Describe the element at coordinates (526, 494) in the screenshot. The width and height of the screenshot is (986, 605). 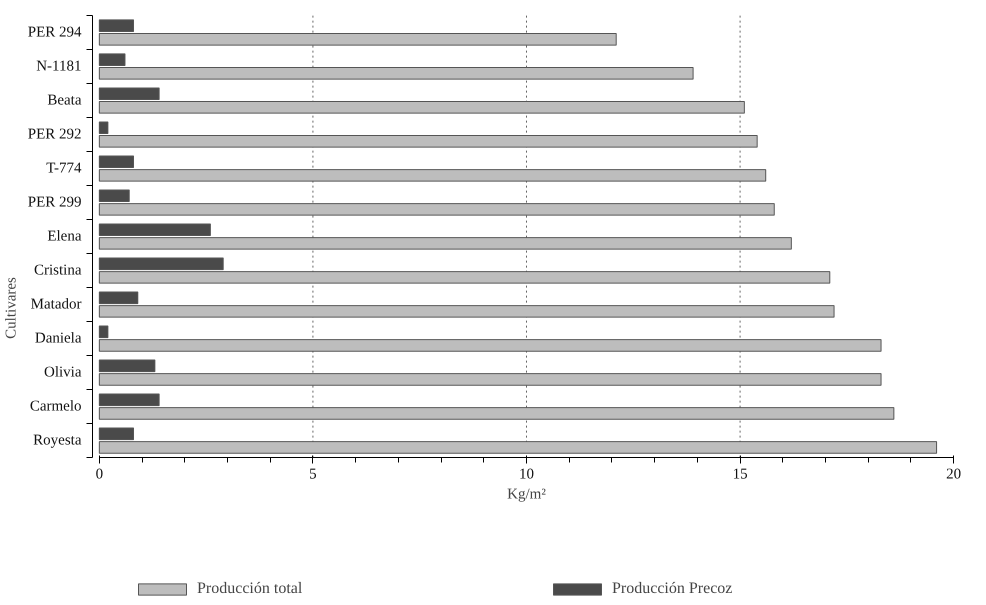
I see `x-axis-title: Kg/m²` at that location.